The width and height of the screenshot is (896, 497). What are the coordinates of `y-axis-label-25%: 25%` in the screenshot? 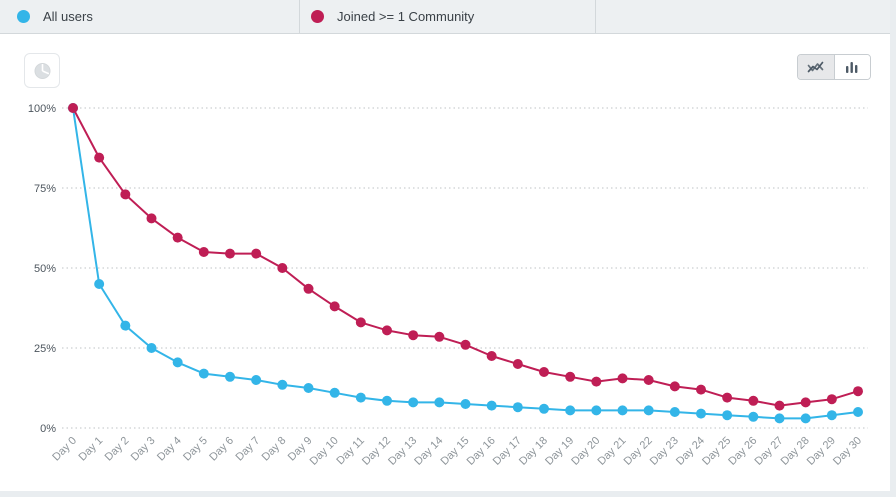 It's located at (45, 349).